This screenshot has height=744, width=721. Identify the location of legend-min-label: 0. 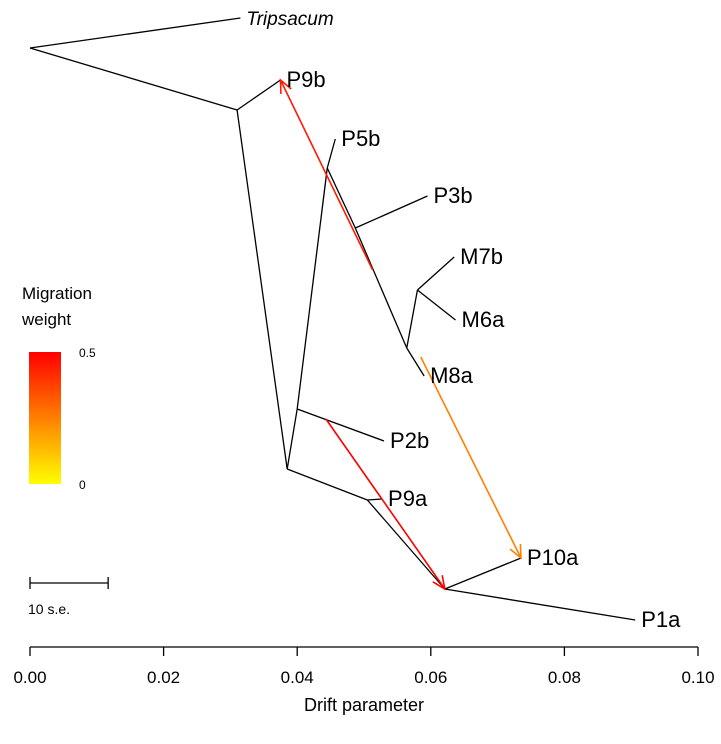
(82, 485).